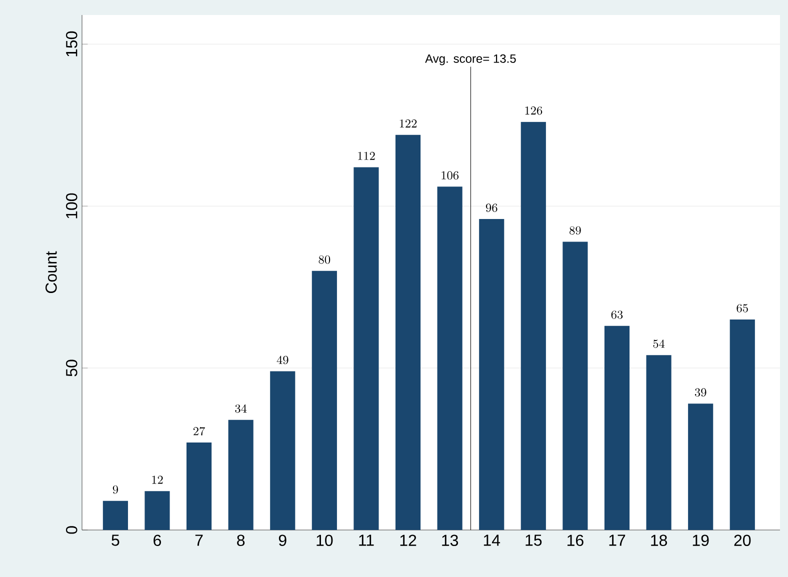  What do you see at coordinates (157, 480) in the screenshot?
I see `data-label: 12` at bounding box center [157, 480].